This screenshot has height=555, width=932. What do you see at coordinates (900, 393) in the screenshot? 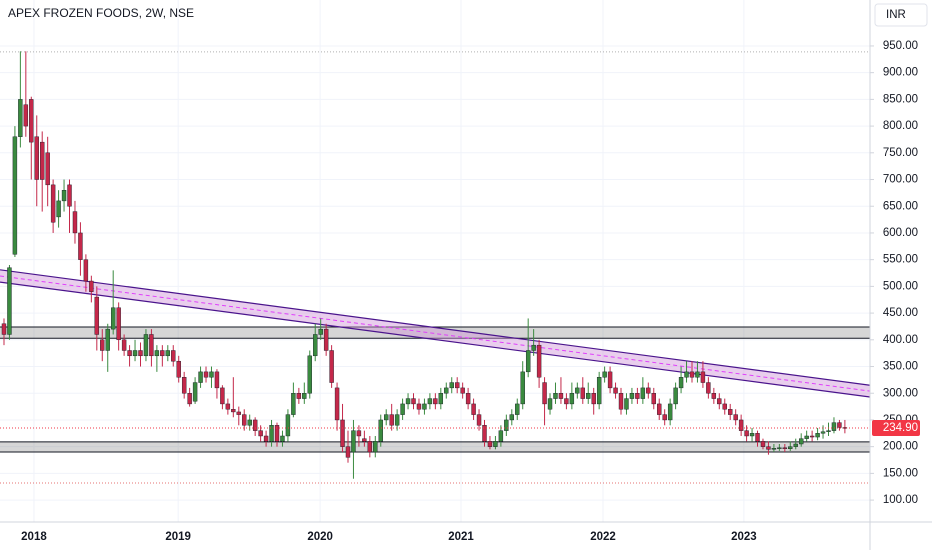
I see `y-tick-label: 300.00` at bounding box center [900, 393].